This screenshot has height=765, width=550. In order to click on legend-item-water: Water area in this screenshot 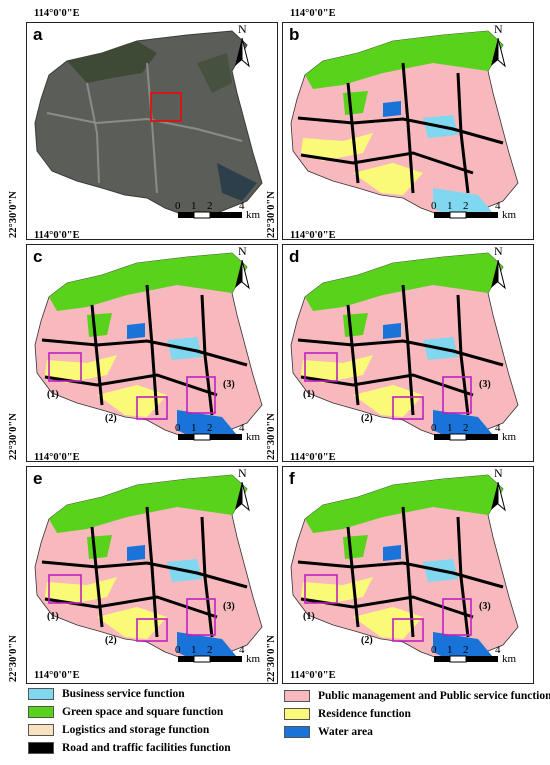, I will do `click(328, 732)`.